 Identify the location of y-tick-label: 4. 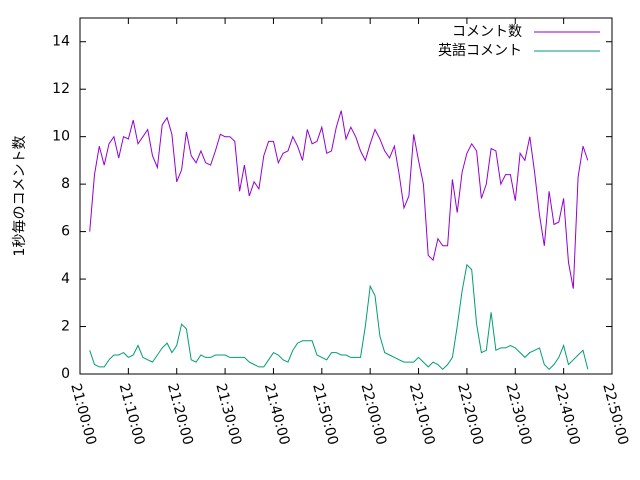
(65, 279).